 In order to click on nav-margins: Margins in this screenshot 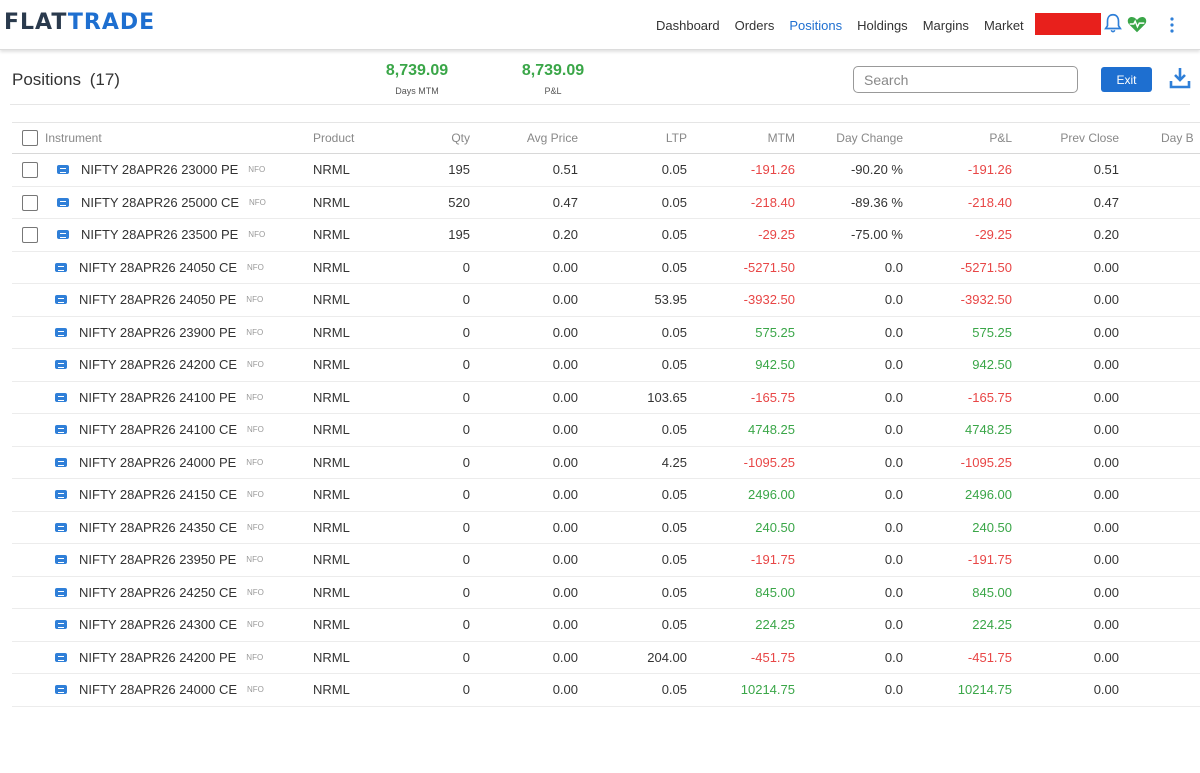, I will do `click(945, 25)`.